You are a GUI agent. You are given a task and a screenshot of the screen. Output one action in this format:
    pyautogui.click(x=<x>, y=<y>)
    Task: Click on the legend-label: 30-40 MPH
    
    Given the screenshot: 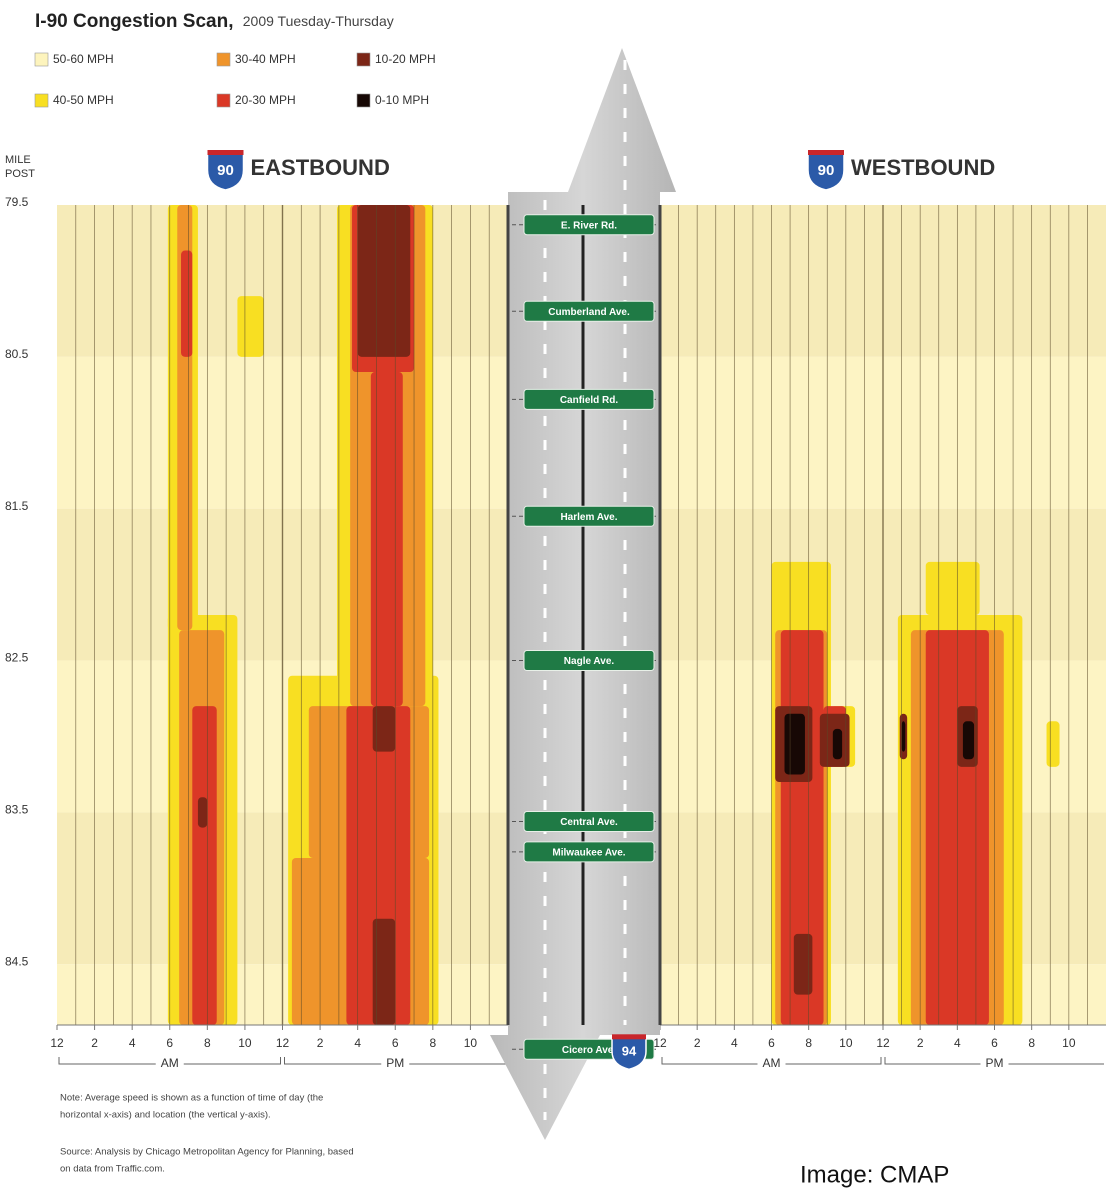 What is the action you would take?
    pyautogui.click(x=265, y=59)
    